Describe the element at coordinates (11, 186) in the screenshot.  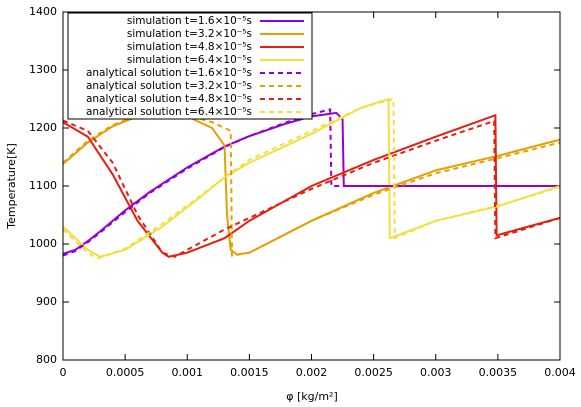
I see `y-axis-label: Temperature[K]` at that location.